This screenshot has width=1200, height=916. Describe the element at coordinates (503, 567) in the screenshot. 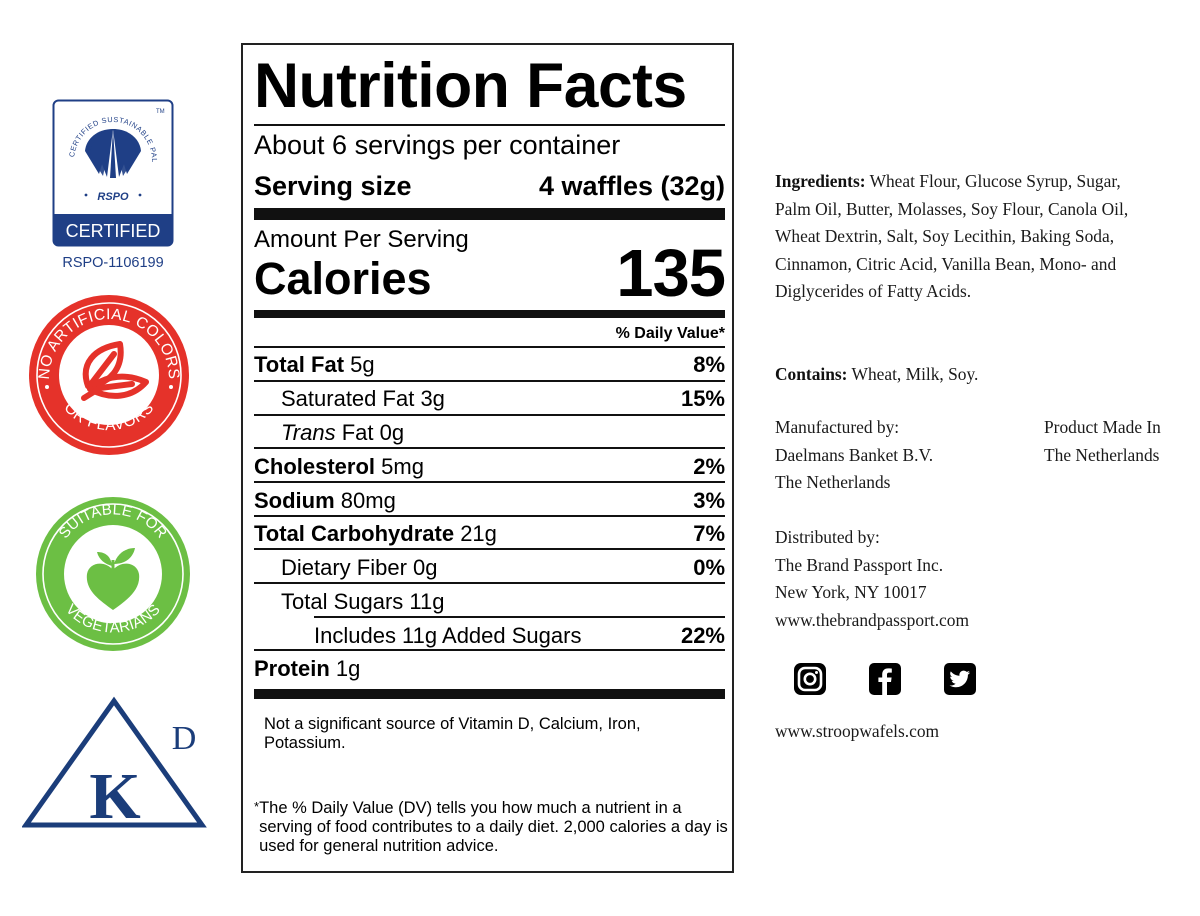

I see `nutrient-row-dietary-fiber: Dietary Fiber 0g 0%` at that location.